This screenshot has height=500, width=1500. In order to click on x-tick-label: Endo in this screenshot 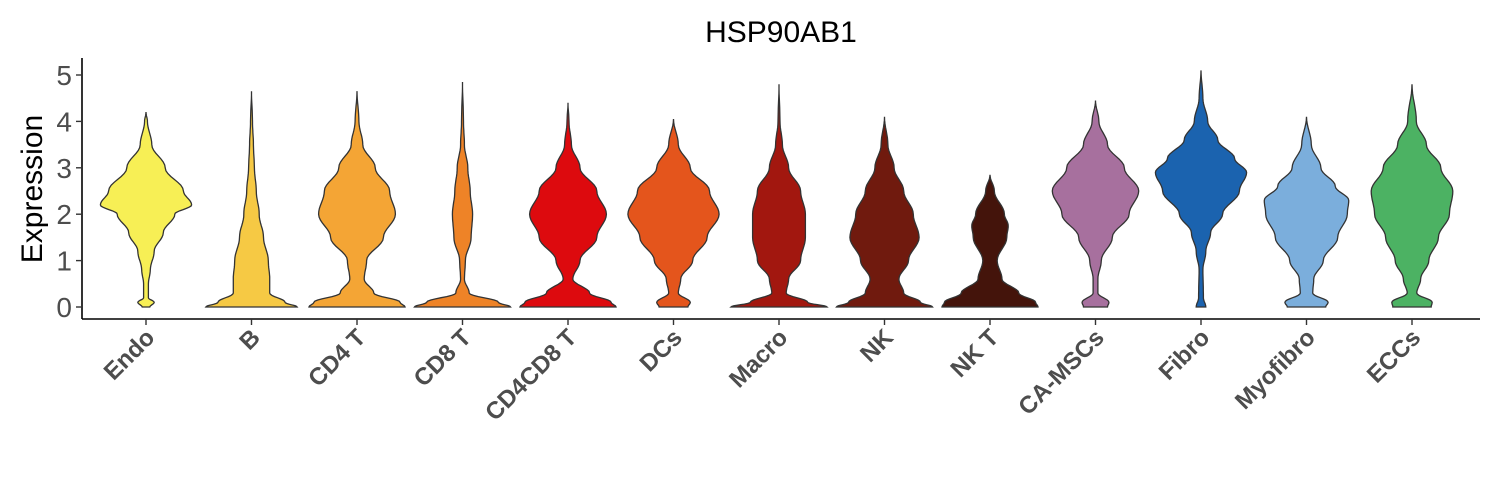, I will do `click(130, 355)`.